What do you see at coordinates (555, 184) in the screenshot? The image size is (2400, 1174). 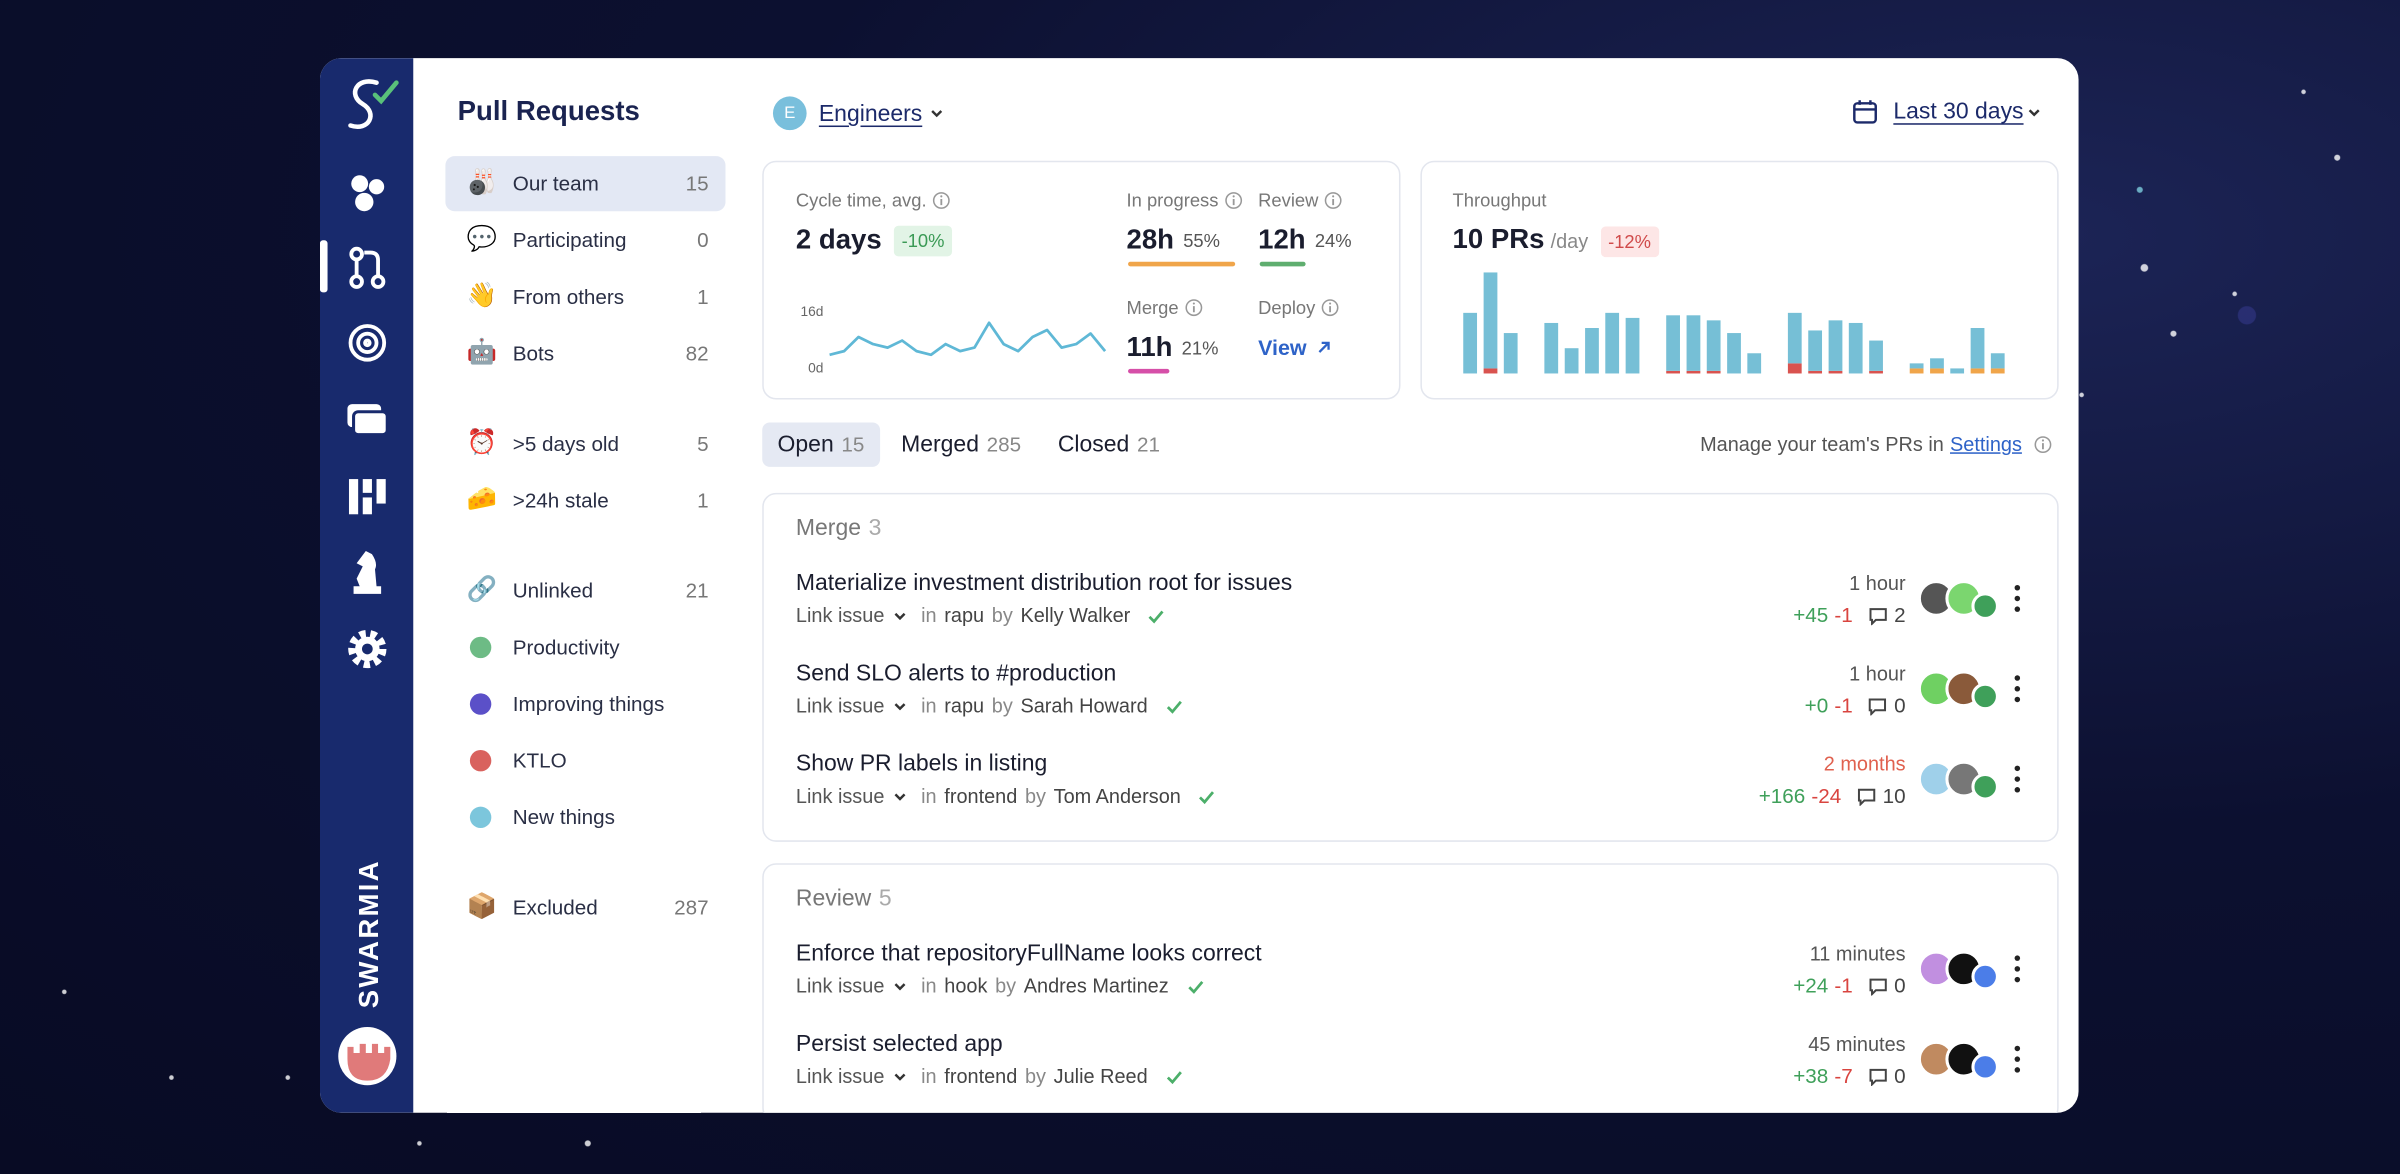 I see `nav-item: Our team` at bounding box center [555, 184].